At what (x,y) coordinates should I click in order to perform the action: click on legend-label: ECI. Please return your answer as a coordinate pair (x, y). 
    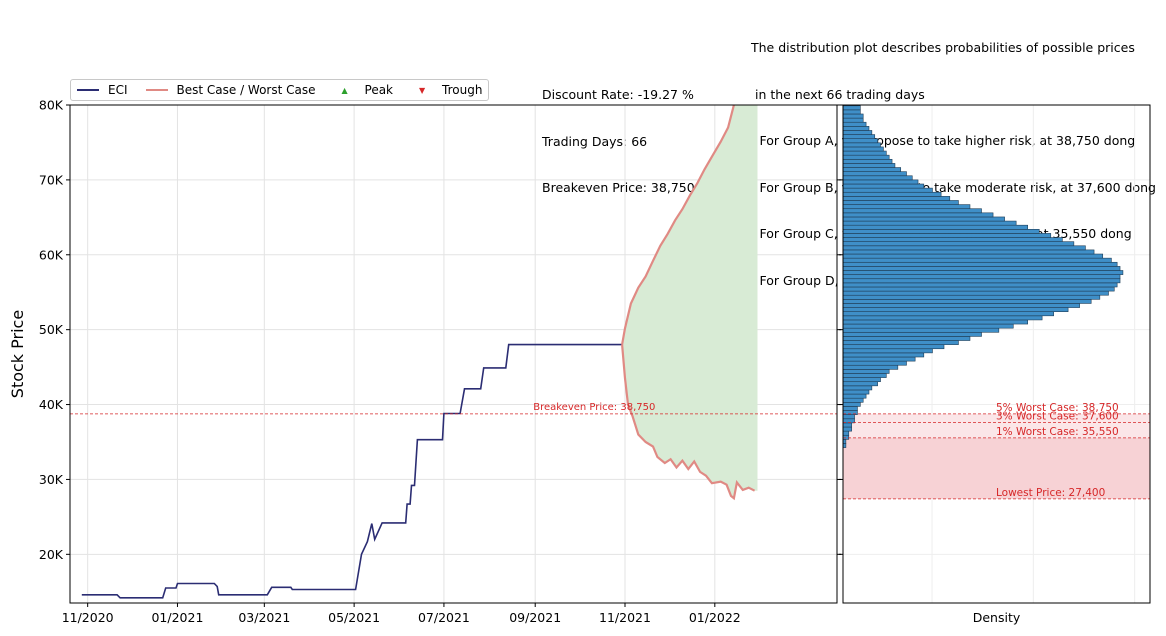
    Looking at the image, I should click on (118, 90).